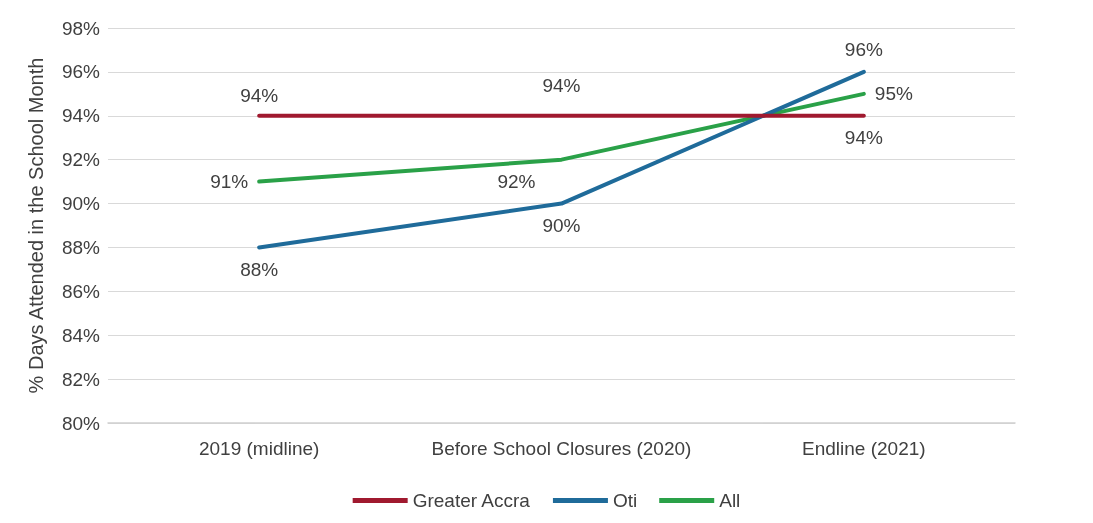 Image resolution: width=1093 pixels, height=523 pixels. Describe the element at coordinates (81, 379) in the screenshot. I see `y-tick-label: 82%` at that location.